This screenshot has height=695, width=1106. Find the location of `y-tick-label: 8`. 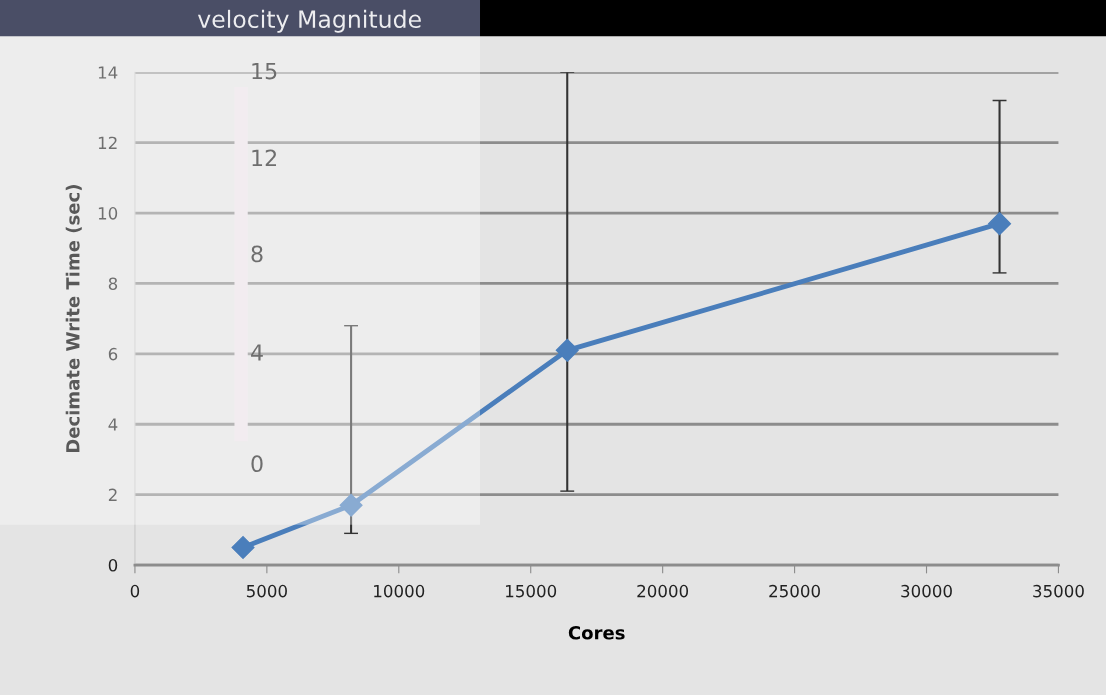

y-tick-label: 8 is located at coordinates (113, 284).